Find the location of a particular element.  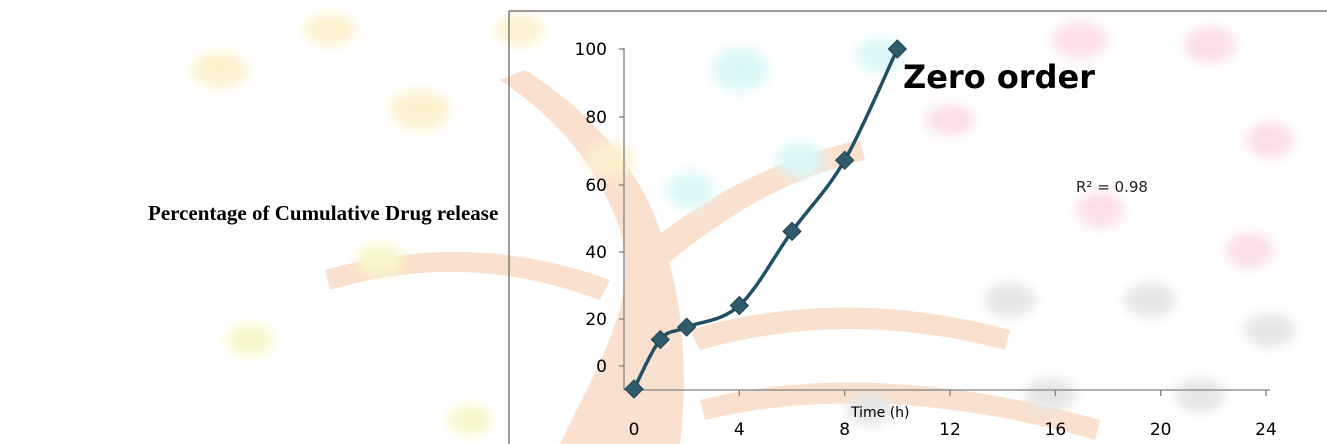

y-ticks: 0 20 40 60 80 100 is located at coordinates (599, 208).